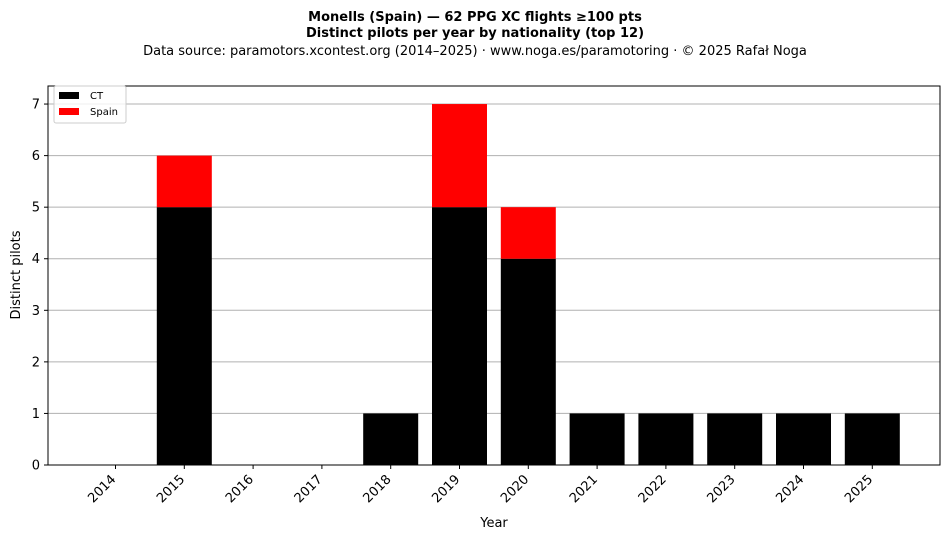 The image size is (950, 539). I want to click on bar-ct-2020, so click(528, 361).